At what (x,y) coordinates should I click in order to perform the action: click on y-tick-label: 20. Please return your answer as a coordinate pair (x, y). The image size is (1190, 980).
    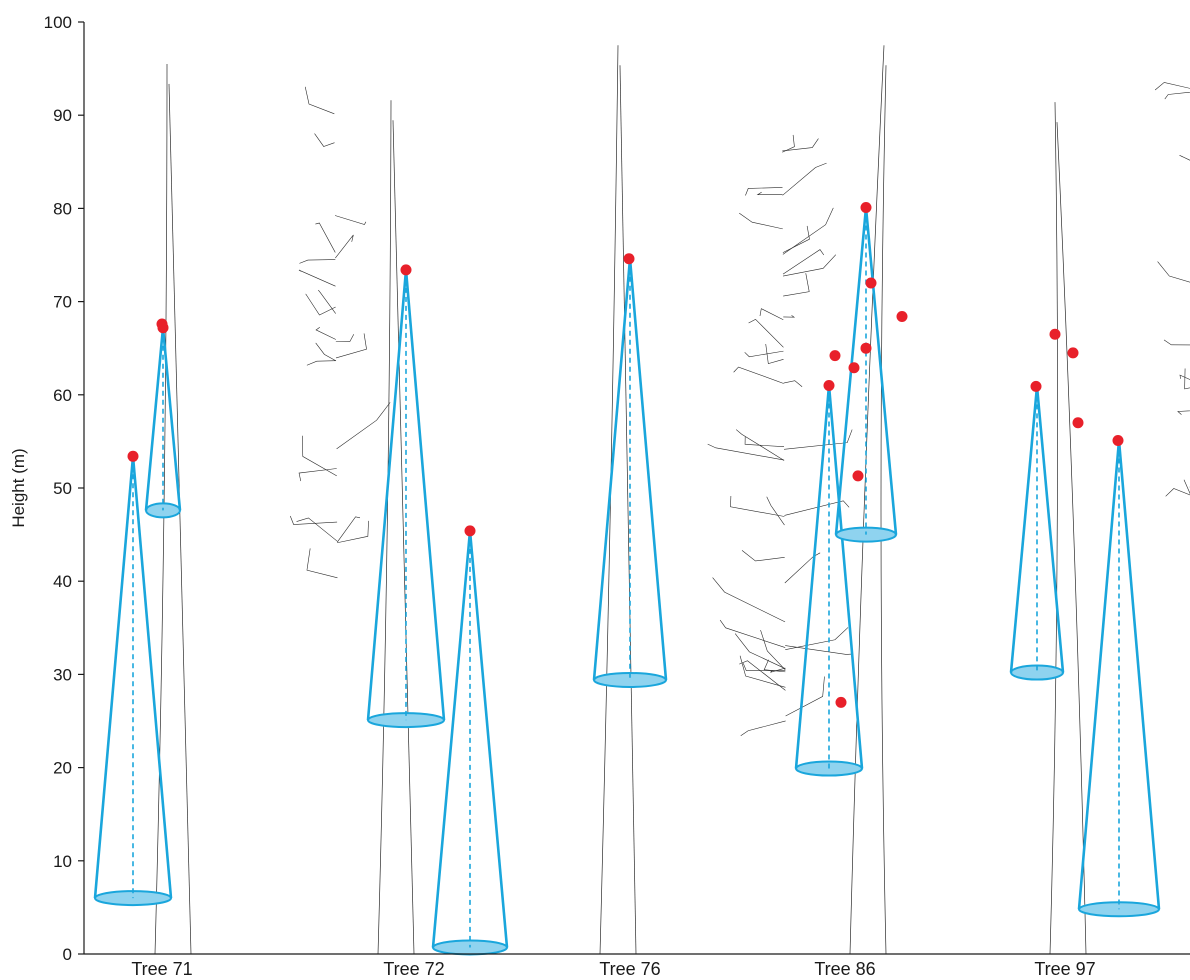
    Looking at the image, I should click on (62, 768).